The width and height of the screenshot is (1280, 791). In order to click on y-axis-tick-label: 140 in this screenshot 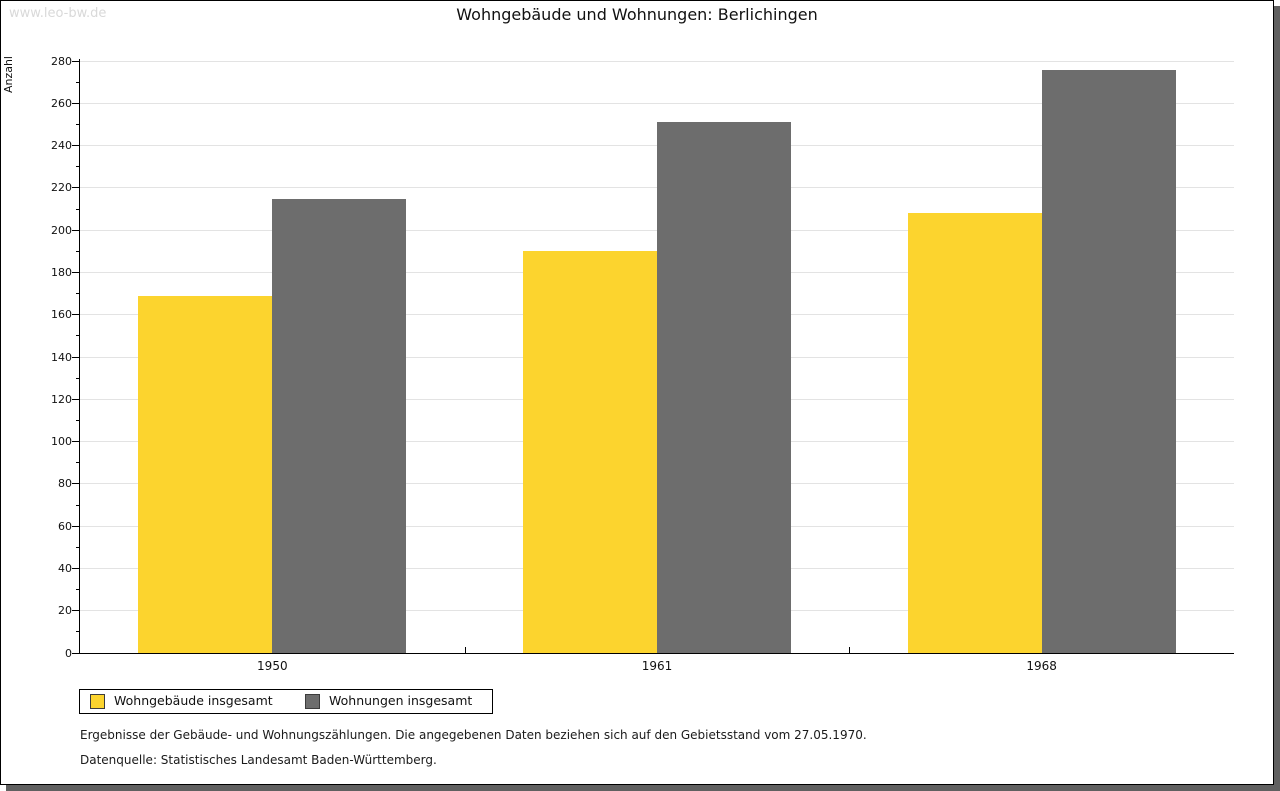, I will do `click(61, 357)`.